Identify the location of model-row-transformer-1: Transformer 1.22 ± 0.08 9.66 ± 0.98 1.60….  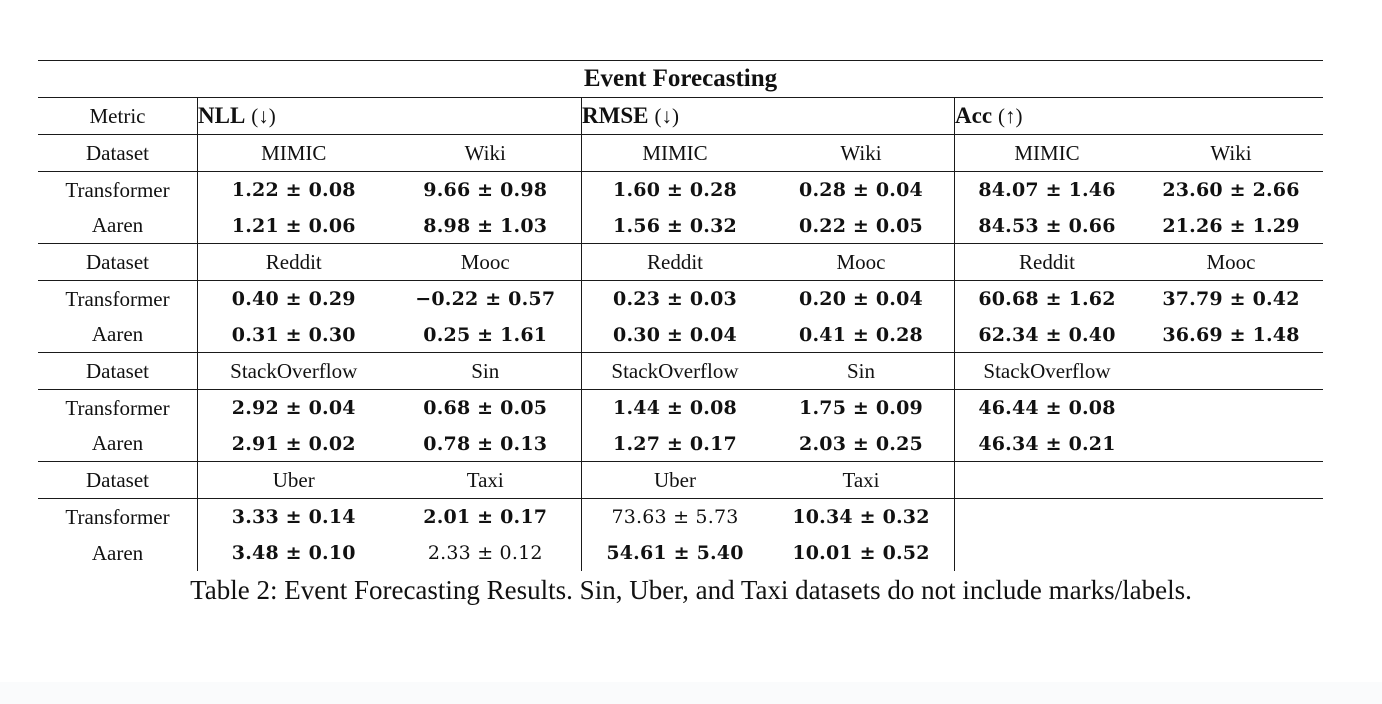
(680, 190).